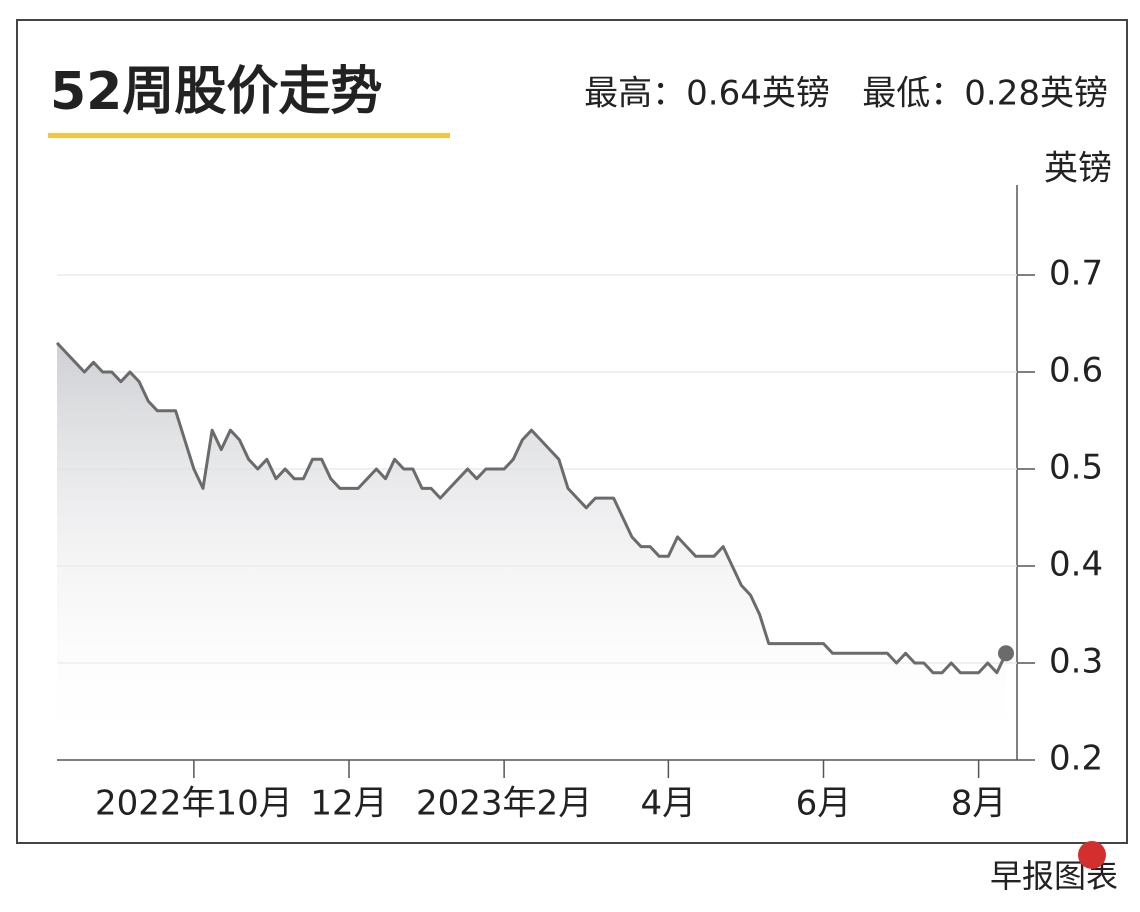 Image resolution: width=1140 pixels, height=912 pixels. I want to click on subtitle: 最高：0.64英镑 最低：0.28英镑, so click(846, 94).